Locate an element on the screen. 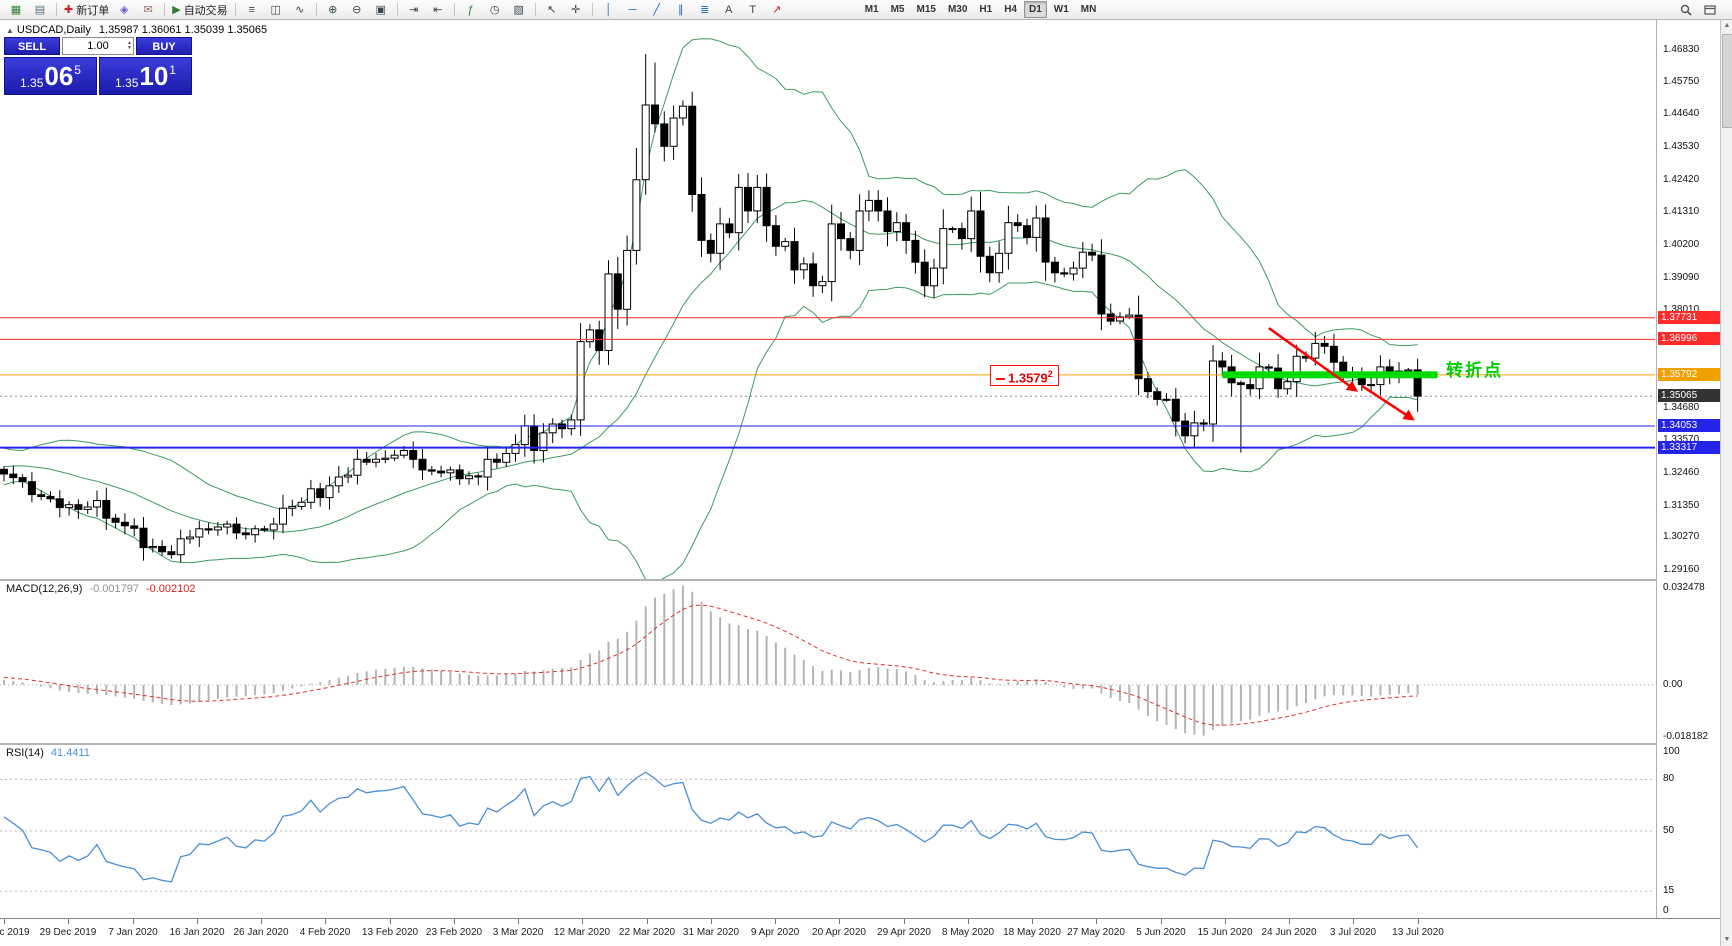  scroll-up-icon: ▲ is located at coordinates (1727, 25).